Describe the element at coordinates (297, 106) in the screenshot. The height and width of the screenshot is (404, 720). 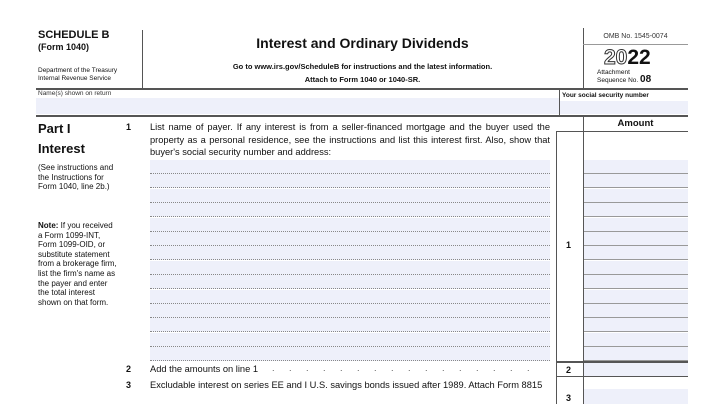
I see `name-field` at that location.